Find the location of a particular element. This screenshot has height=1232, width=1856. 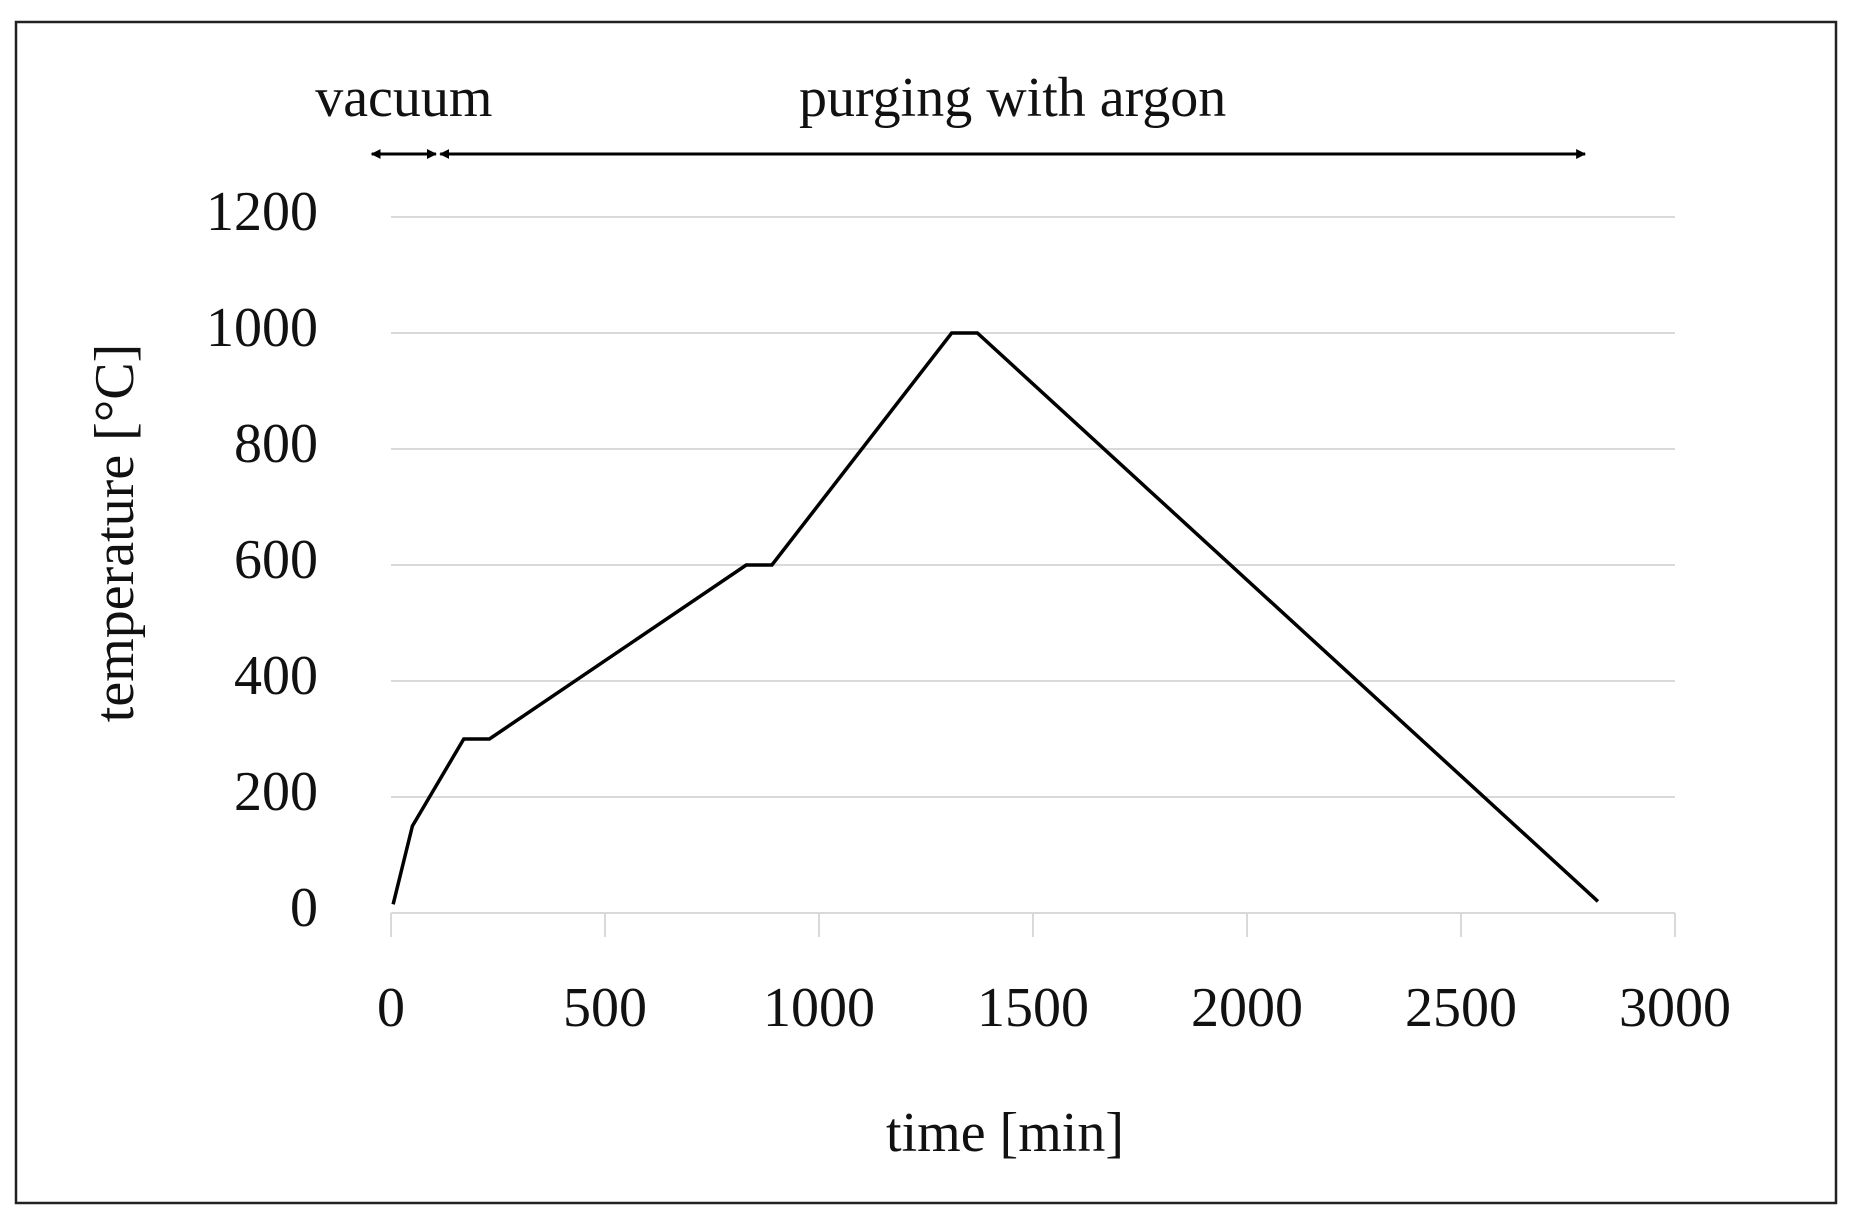

y-tick-label: 800 is located at coordinates (276, 444).